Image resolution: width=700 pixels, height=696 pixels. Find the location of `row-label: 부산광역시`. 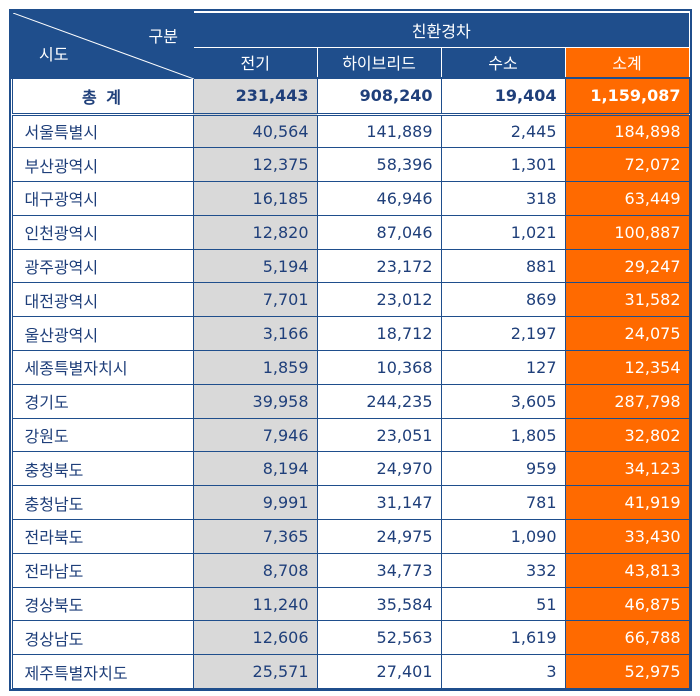

row-label: 부산광역시 is located at coordinates (102, 165).